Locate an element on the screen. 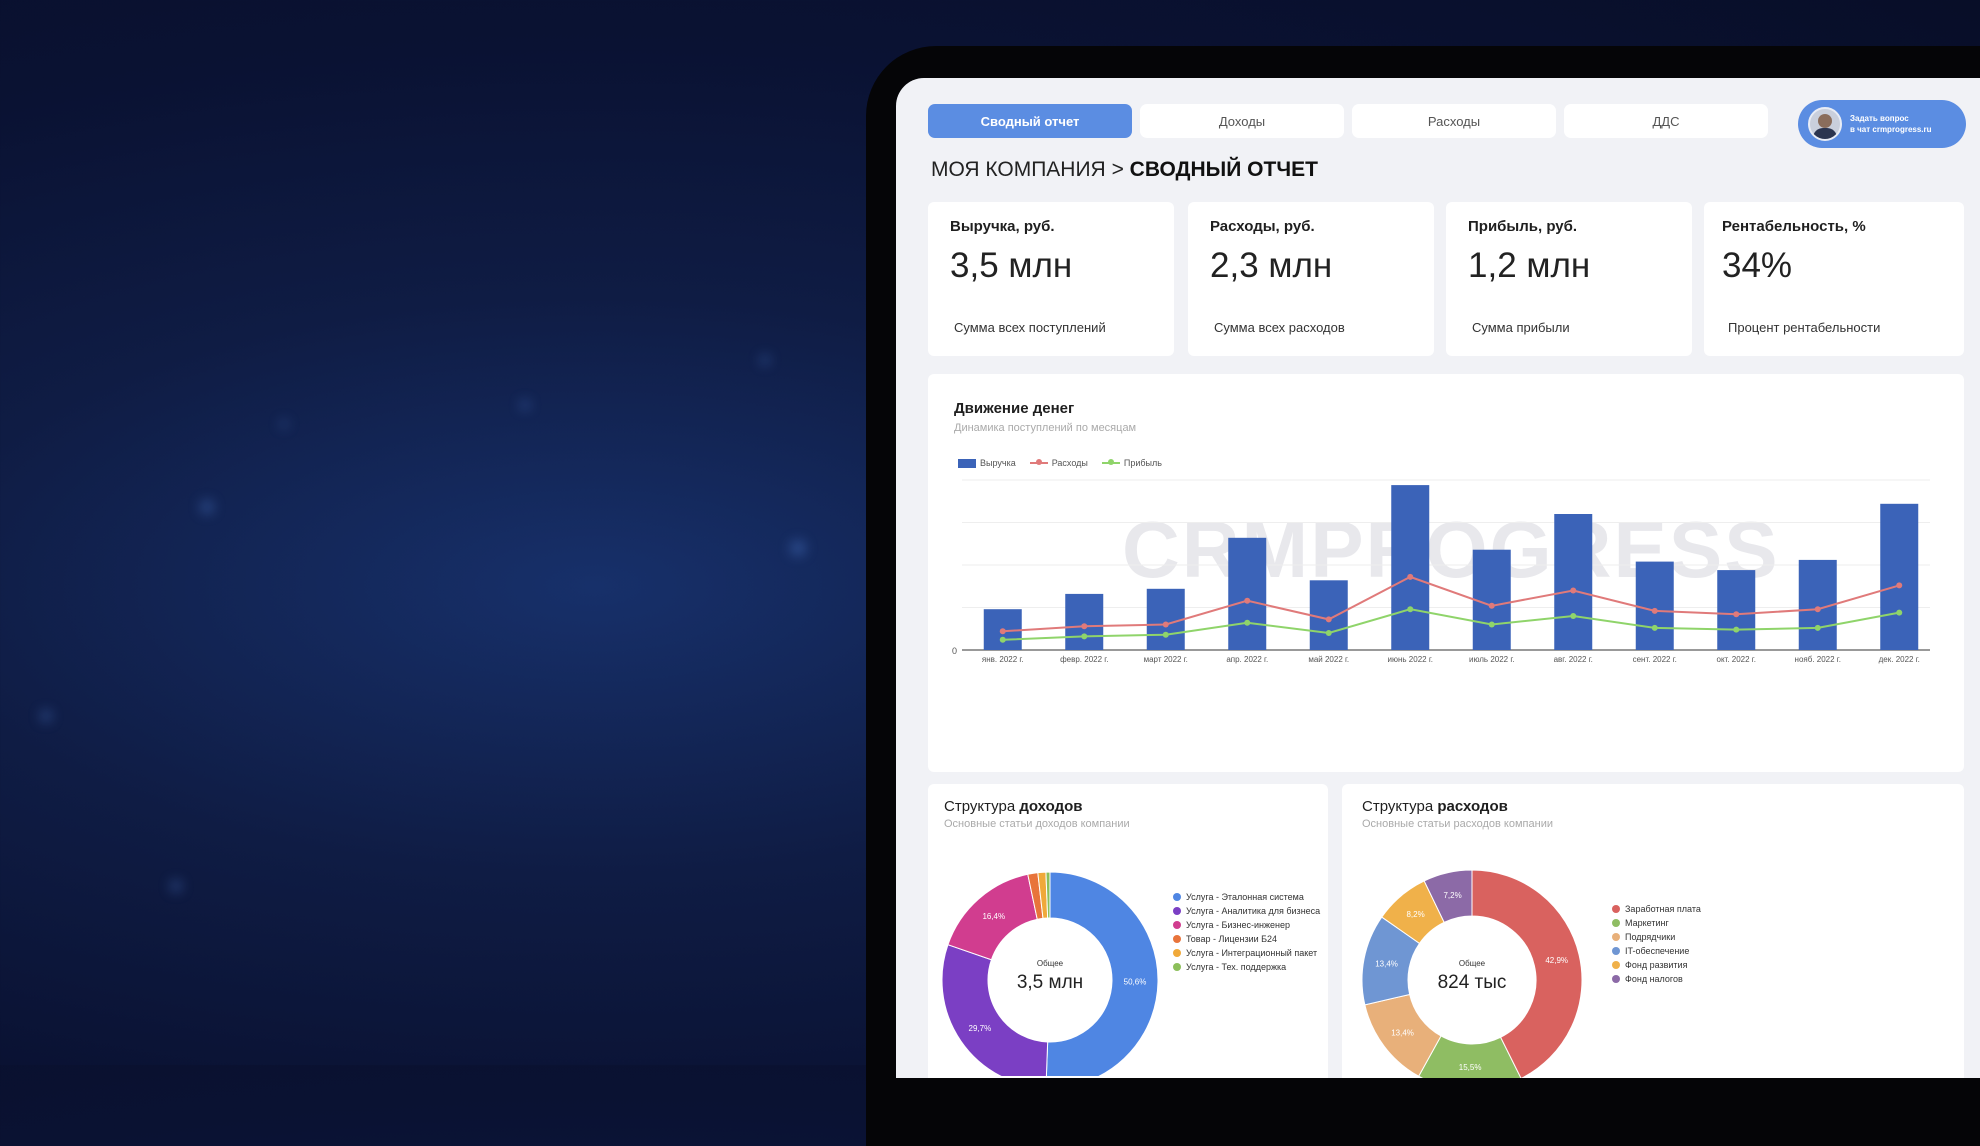 Image resolution: width=1980 pixels, height=1146 pixels. legend-item: Фонд развития is located at coordinates (1656, 965).